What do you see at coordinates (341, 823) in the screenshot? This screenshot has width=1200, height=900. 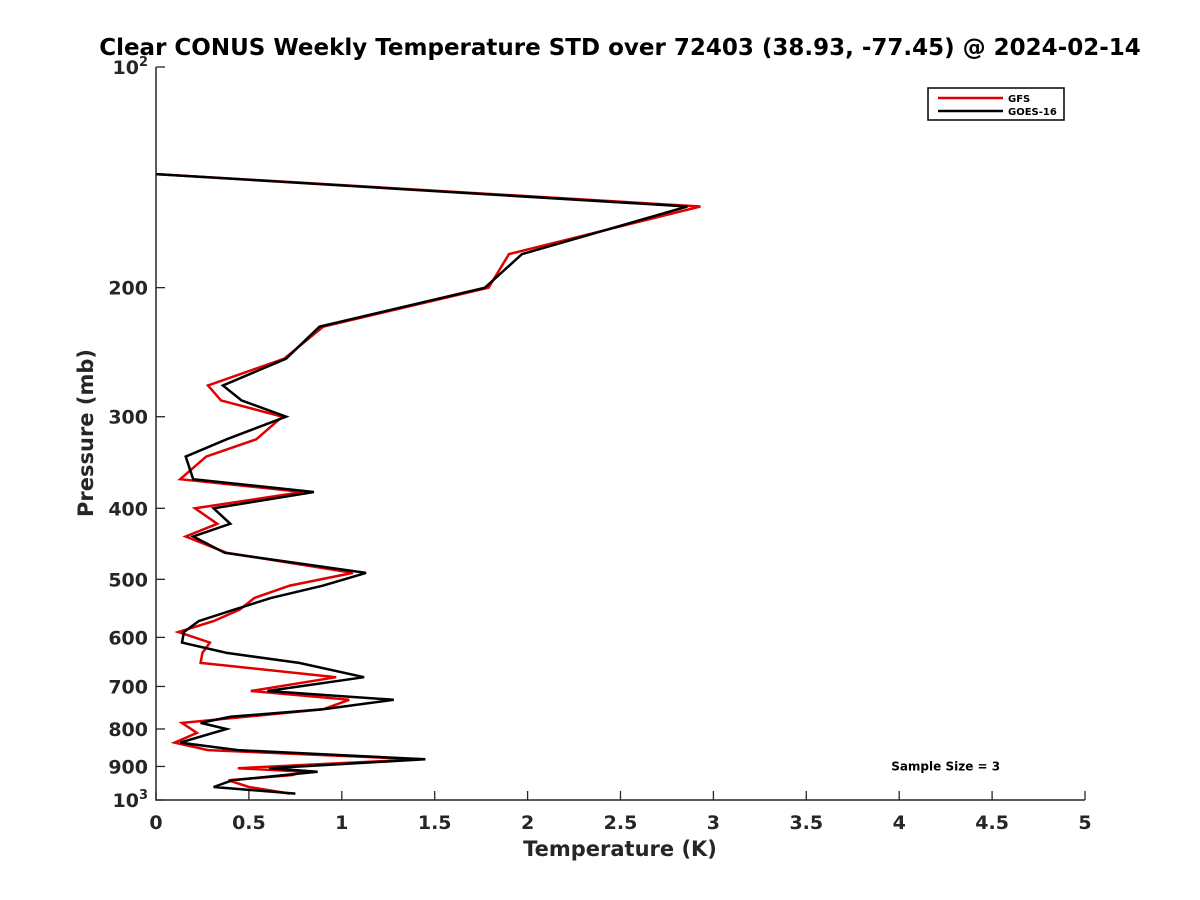 I see `x-tick-label: 1` at bounding box center [341, 823].